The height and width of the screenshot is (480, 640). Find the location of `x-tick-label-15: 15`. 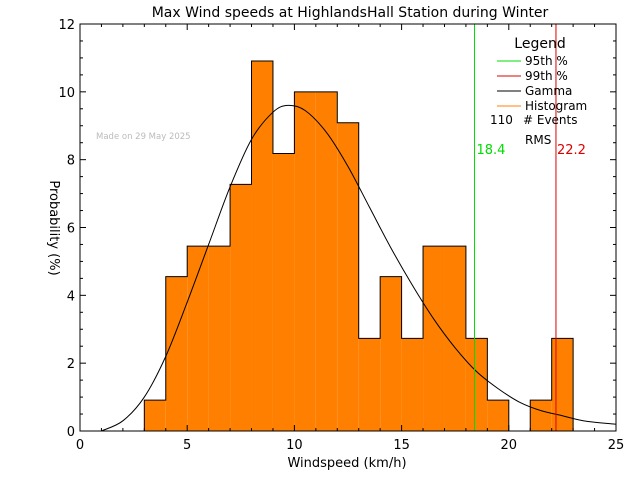

x-tick-label-15: 15 is located at coordinates (401, 445).